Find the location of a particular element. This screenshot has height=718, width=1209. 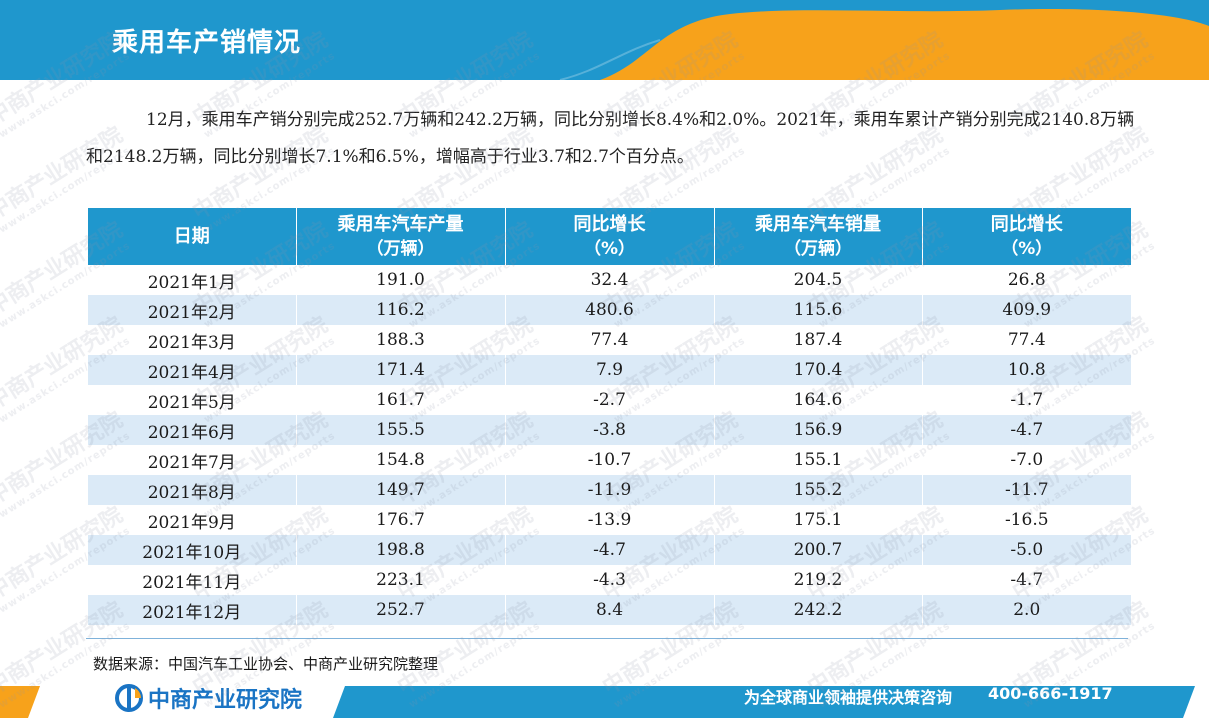

column-header-label: 日期 is located at coordinates (191, 236).